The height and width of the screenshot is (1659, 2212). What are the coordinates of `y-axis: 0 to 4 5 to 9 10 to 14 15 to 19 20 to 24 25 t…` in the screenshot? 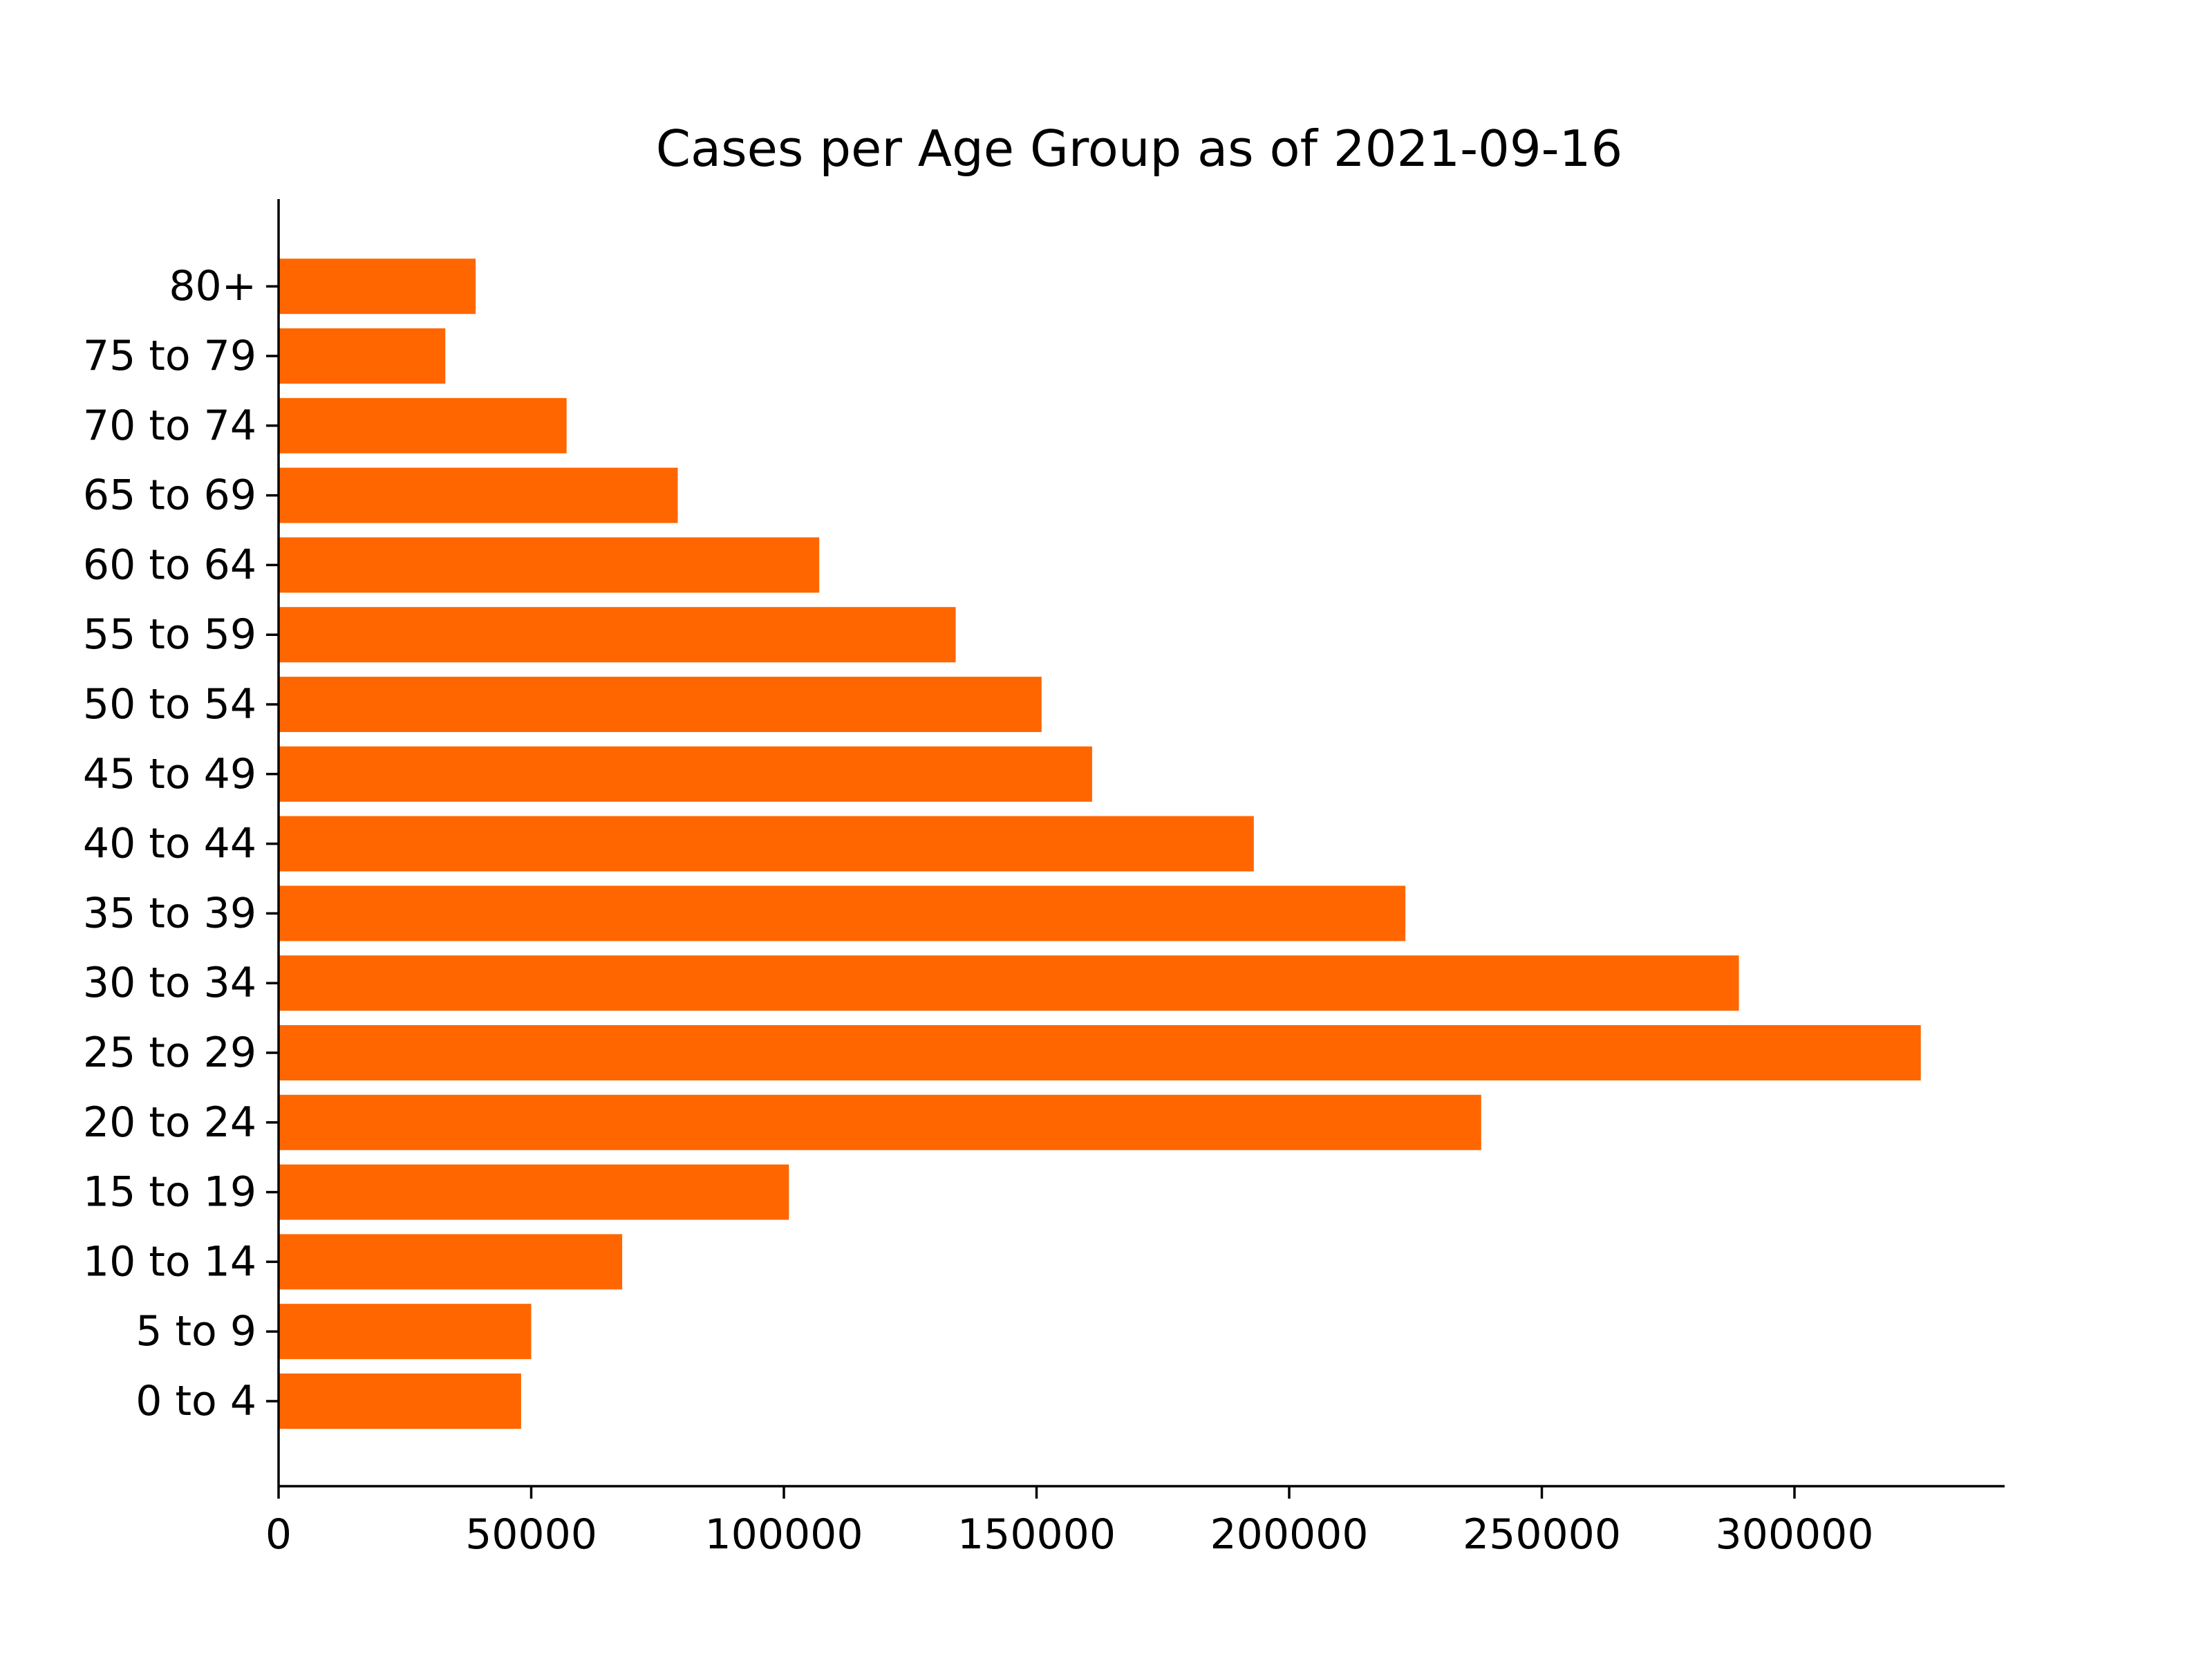 It's located at (181, 842).